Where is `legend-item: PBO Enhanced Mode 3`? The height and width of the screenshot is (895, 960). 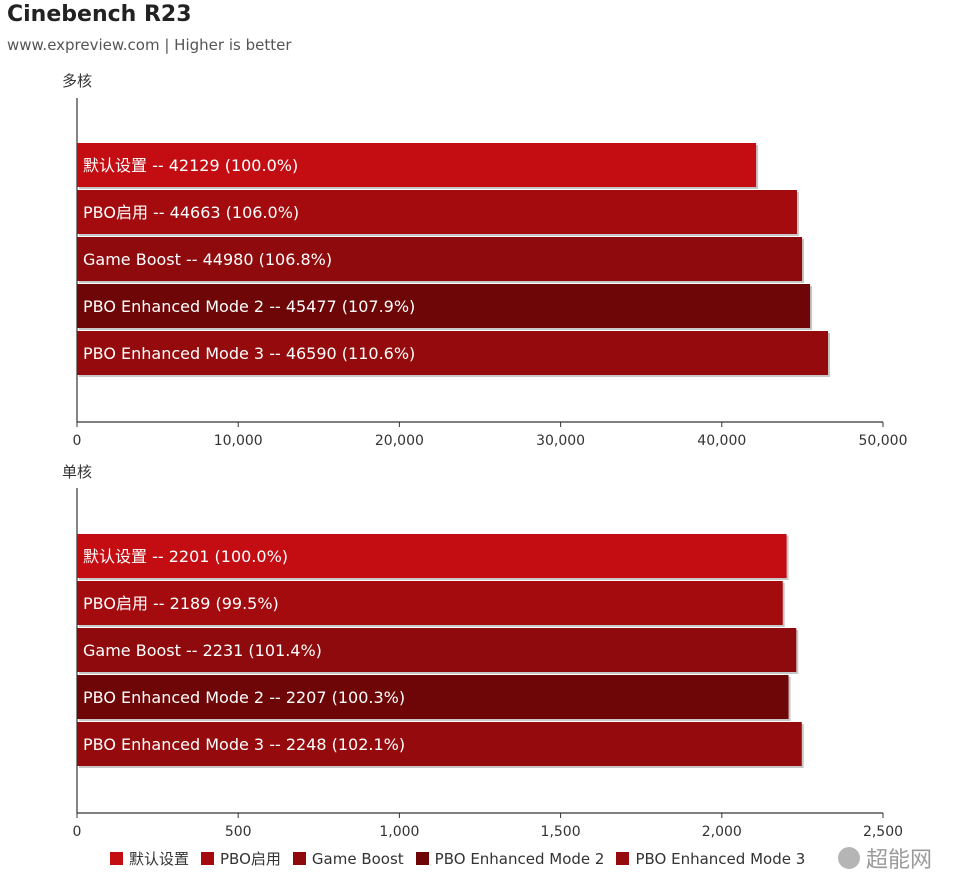 legend-item: PBO Enhanced Mode 3 is located at coordinates (710, 859).